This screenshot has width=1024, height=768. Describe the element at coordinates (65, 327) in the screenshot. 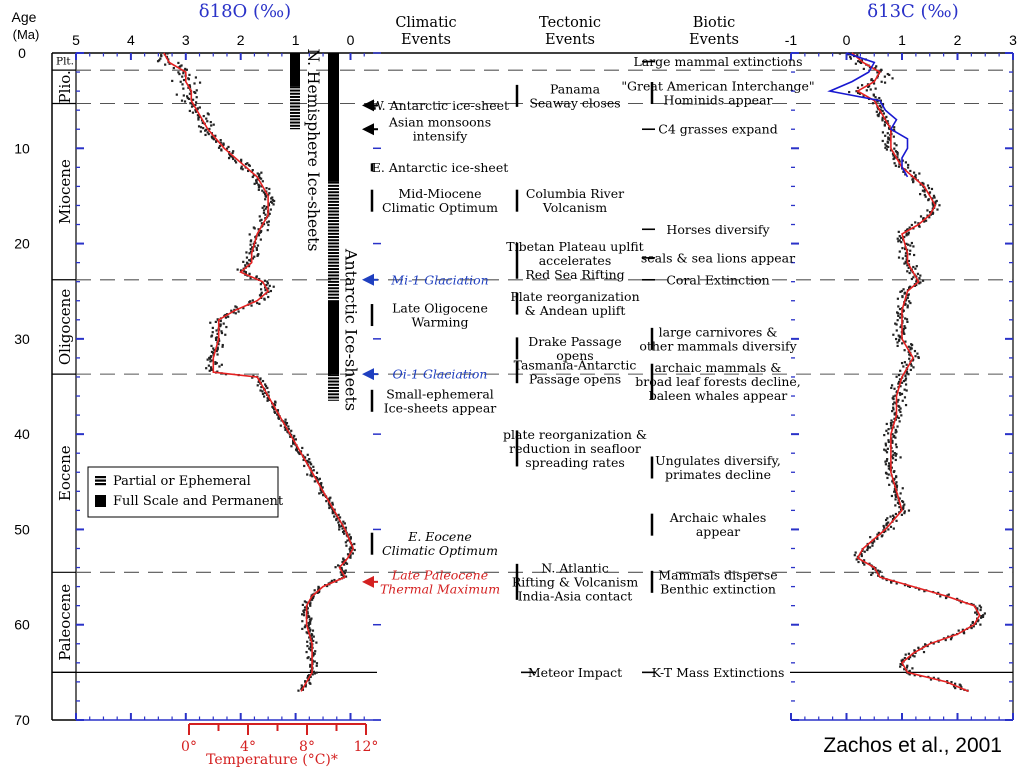

I see `epoch-label: Oligocene` at that location.